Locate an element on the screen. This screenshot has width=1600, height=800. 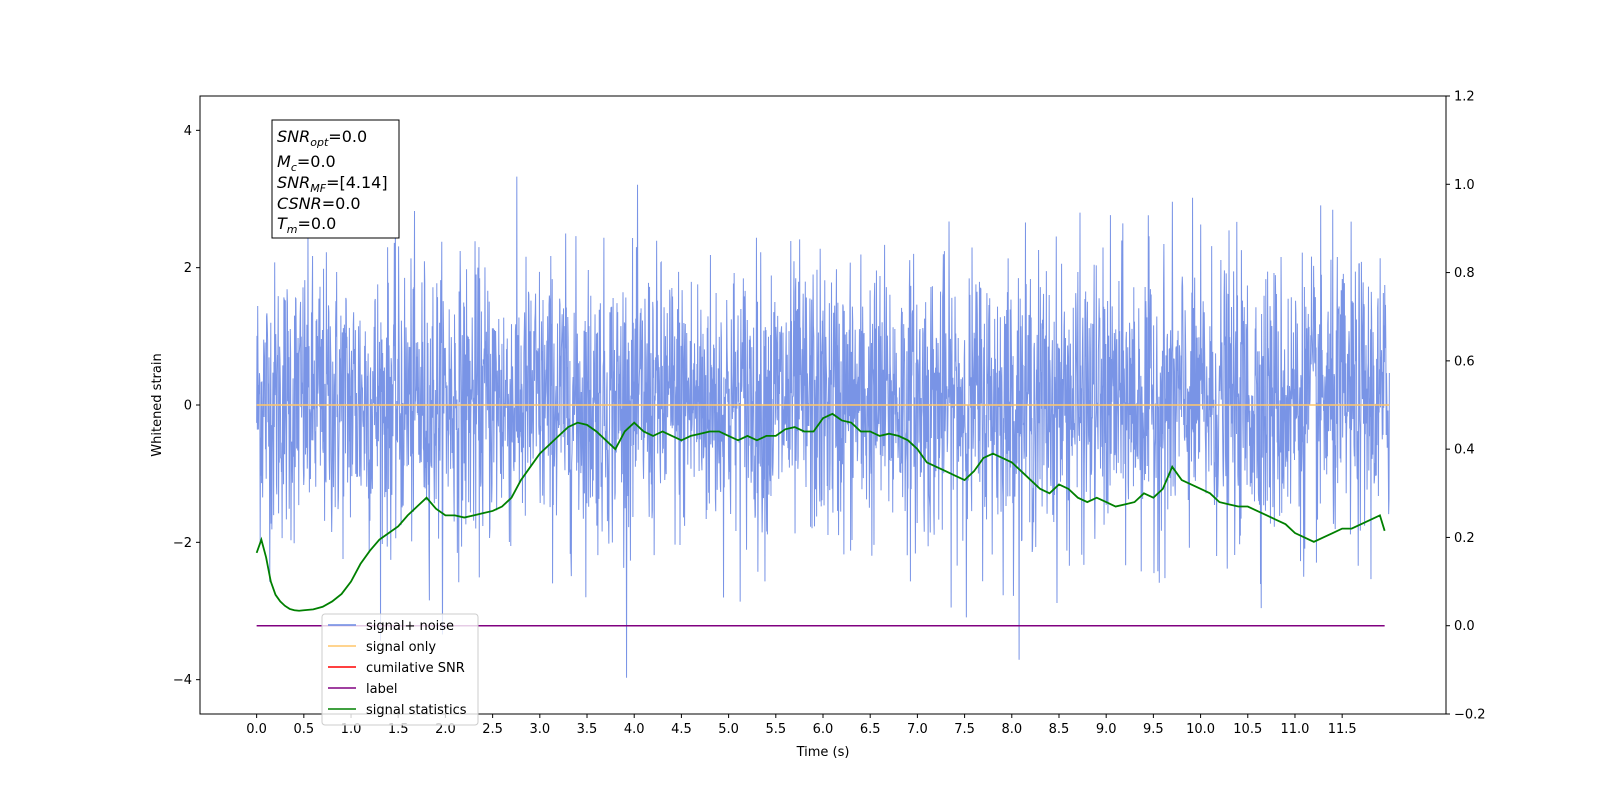
y-right-tick-label: 0.8 is located at coordinates (1464, 273).